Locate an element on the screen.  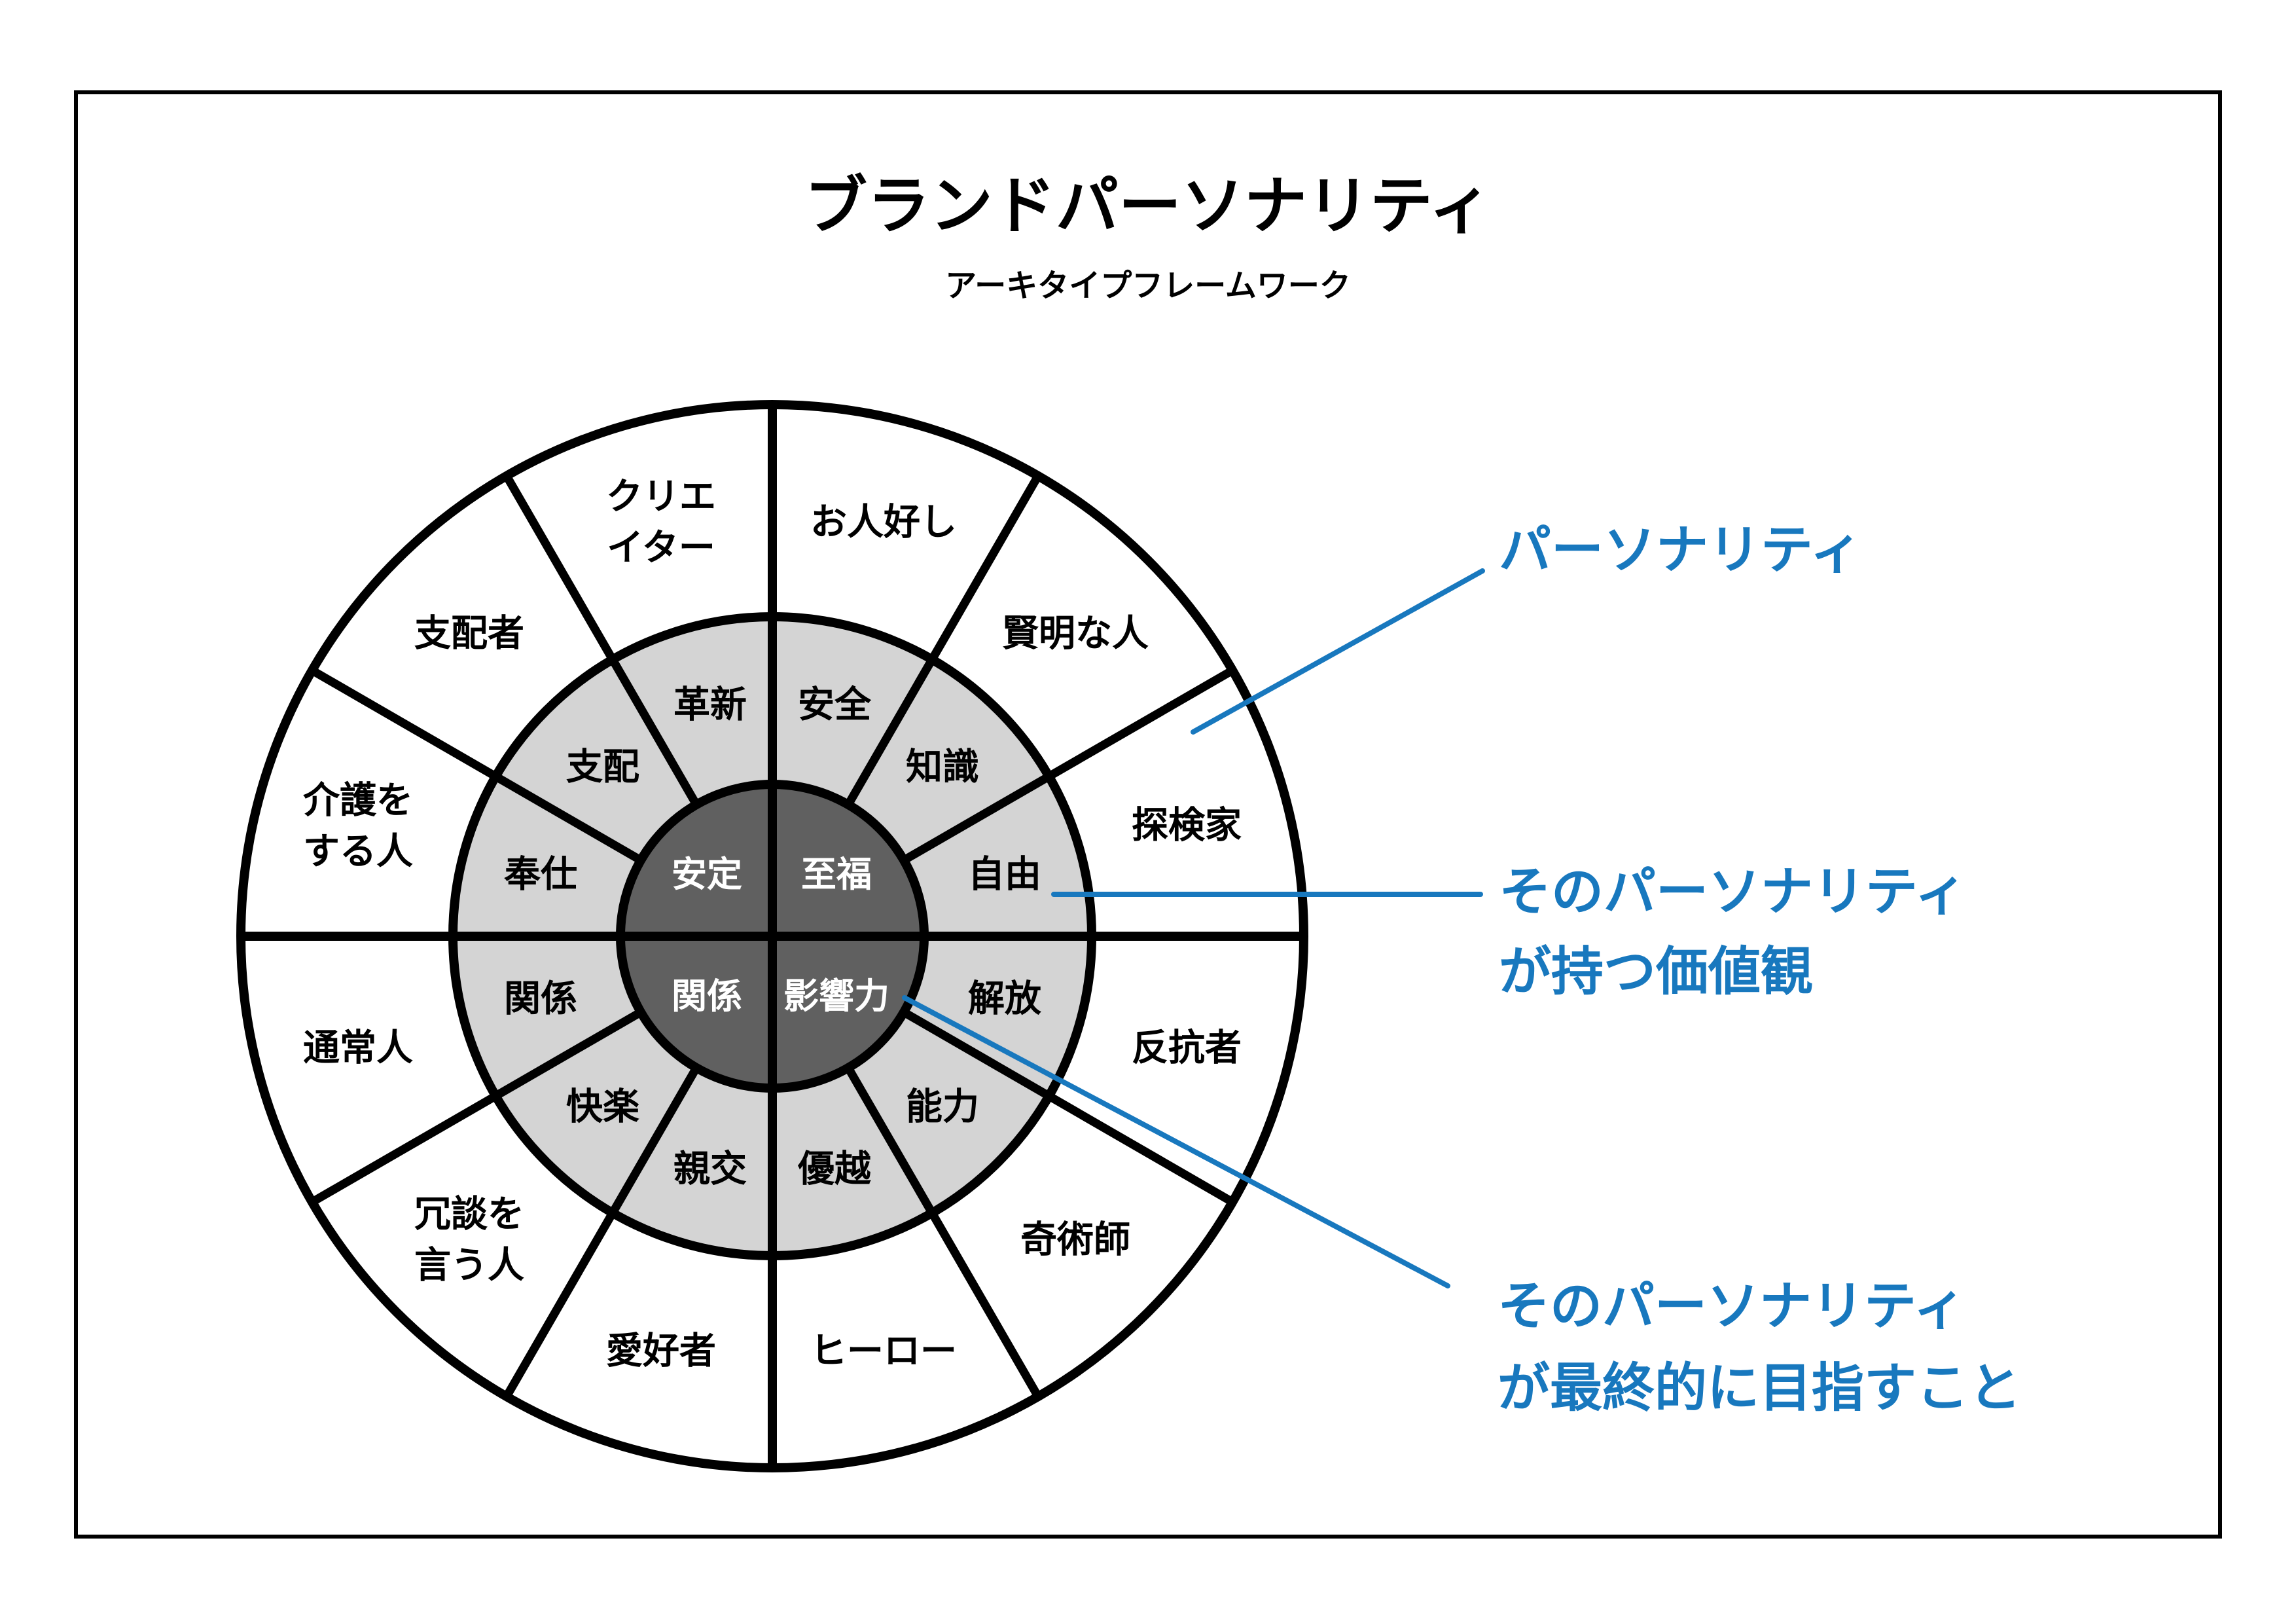
archetype-label: 言う人 is located at coordinates (469, 1265).